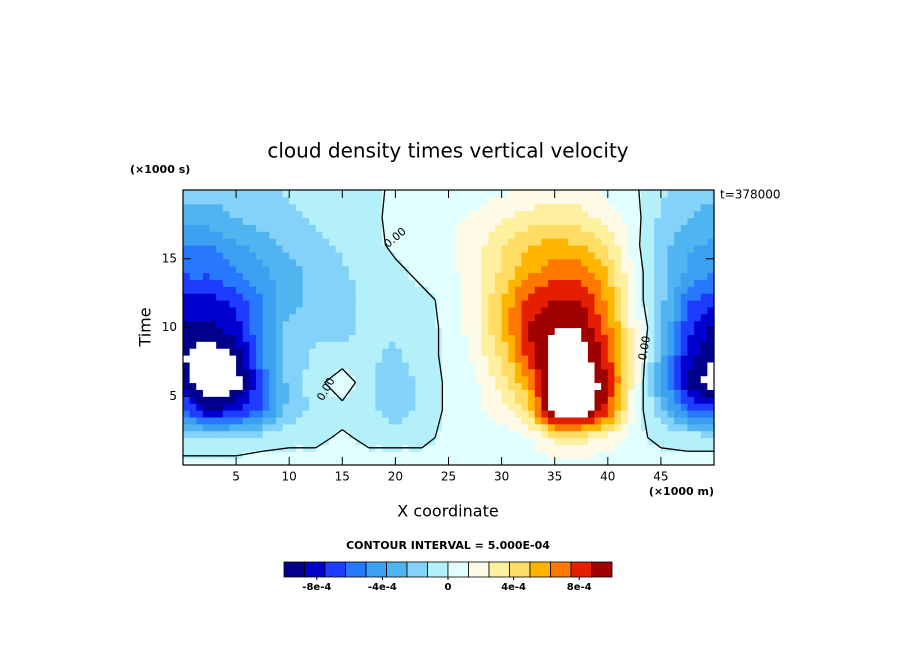 This screenshot has width=904, height=654. What do you see at coordinates (448, 477) in the screenshot?
I see `x-tick-label: 25` at bounding box center [448, 477].